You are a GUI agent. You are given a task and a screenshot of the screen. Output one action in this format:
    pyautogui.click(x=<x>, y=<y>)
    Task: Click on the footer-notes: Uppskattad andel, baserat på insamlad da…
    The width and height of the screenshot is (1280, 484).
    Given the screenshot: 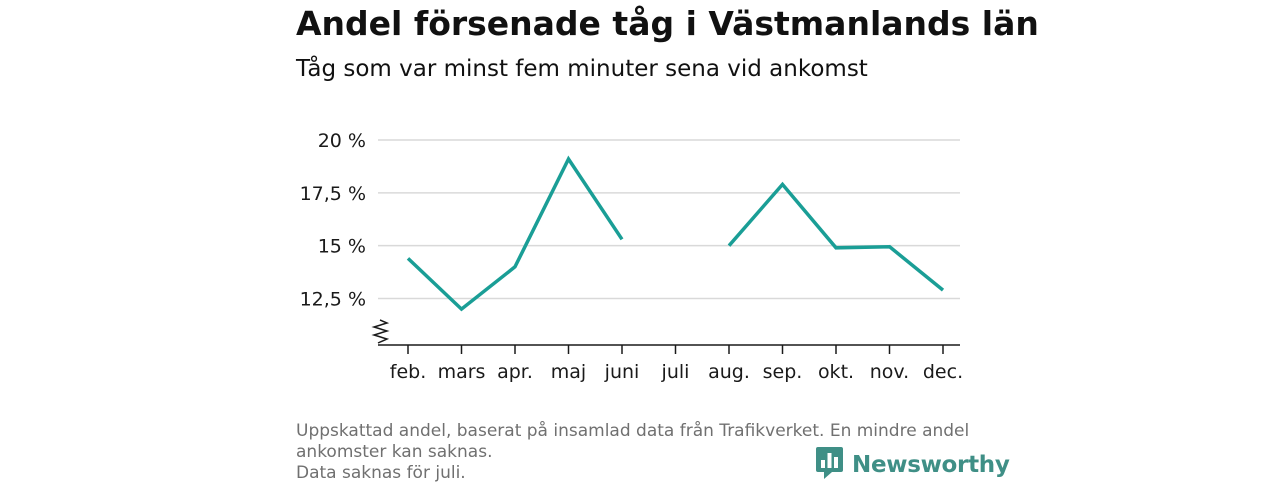 What is the action you would take?
    pyautogui.click(x=641, y=452)
    